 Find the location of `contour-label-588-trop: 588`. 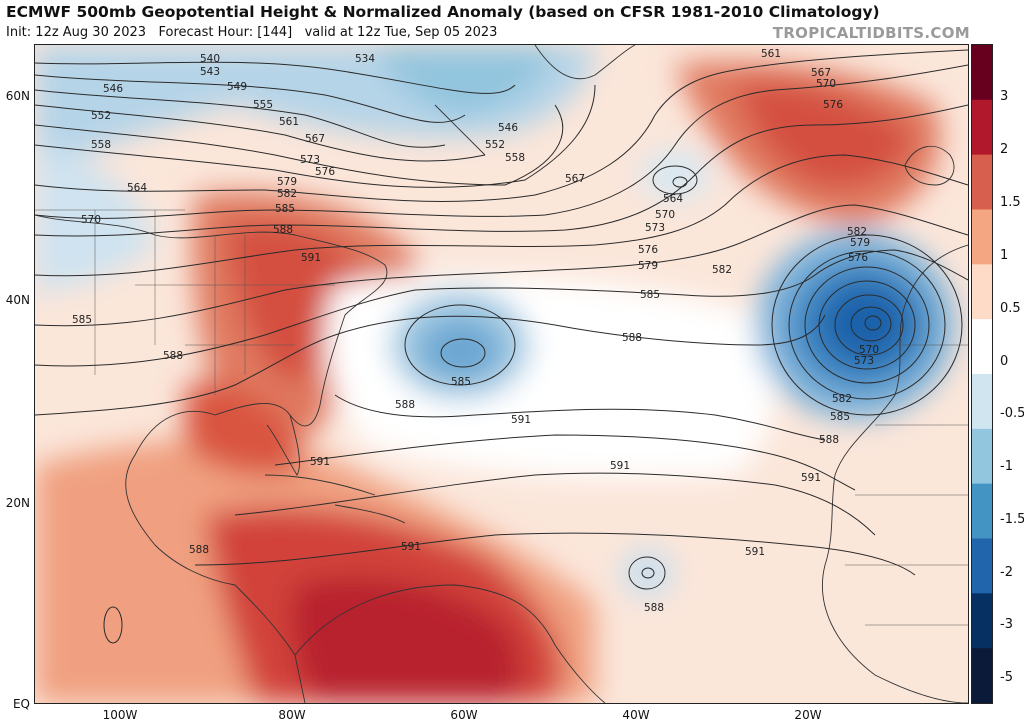

contour-label-588-trop: 588 is located at coordinates (654, 608).